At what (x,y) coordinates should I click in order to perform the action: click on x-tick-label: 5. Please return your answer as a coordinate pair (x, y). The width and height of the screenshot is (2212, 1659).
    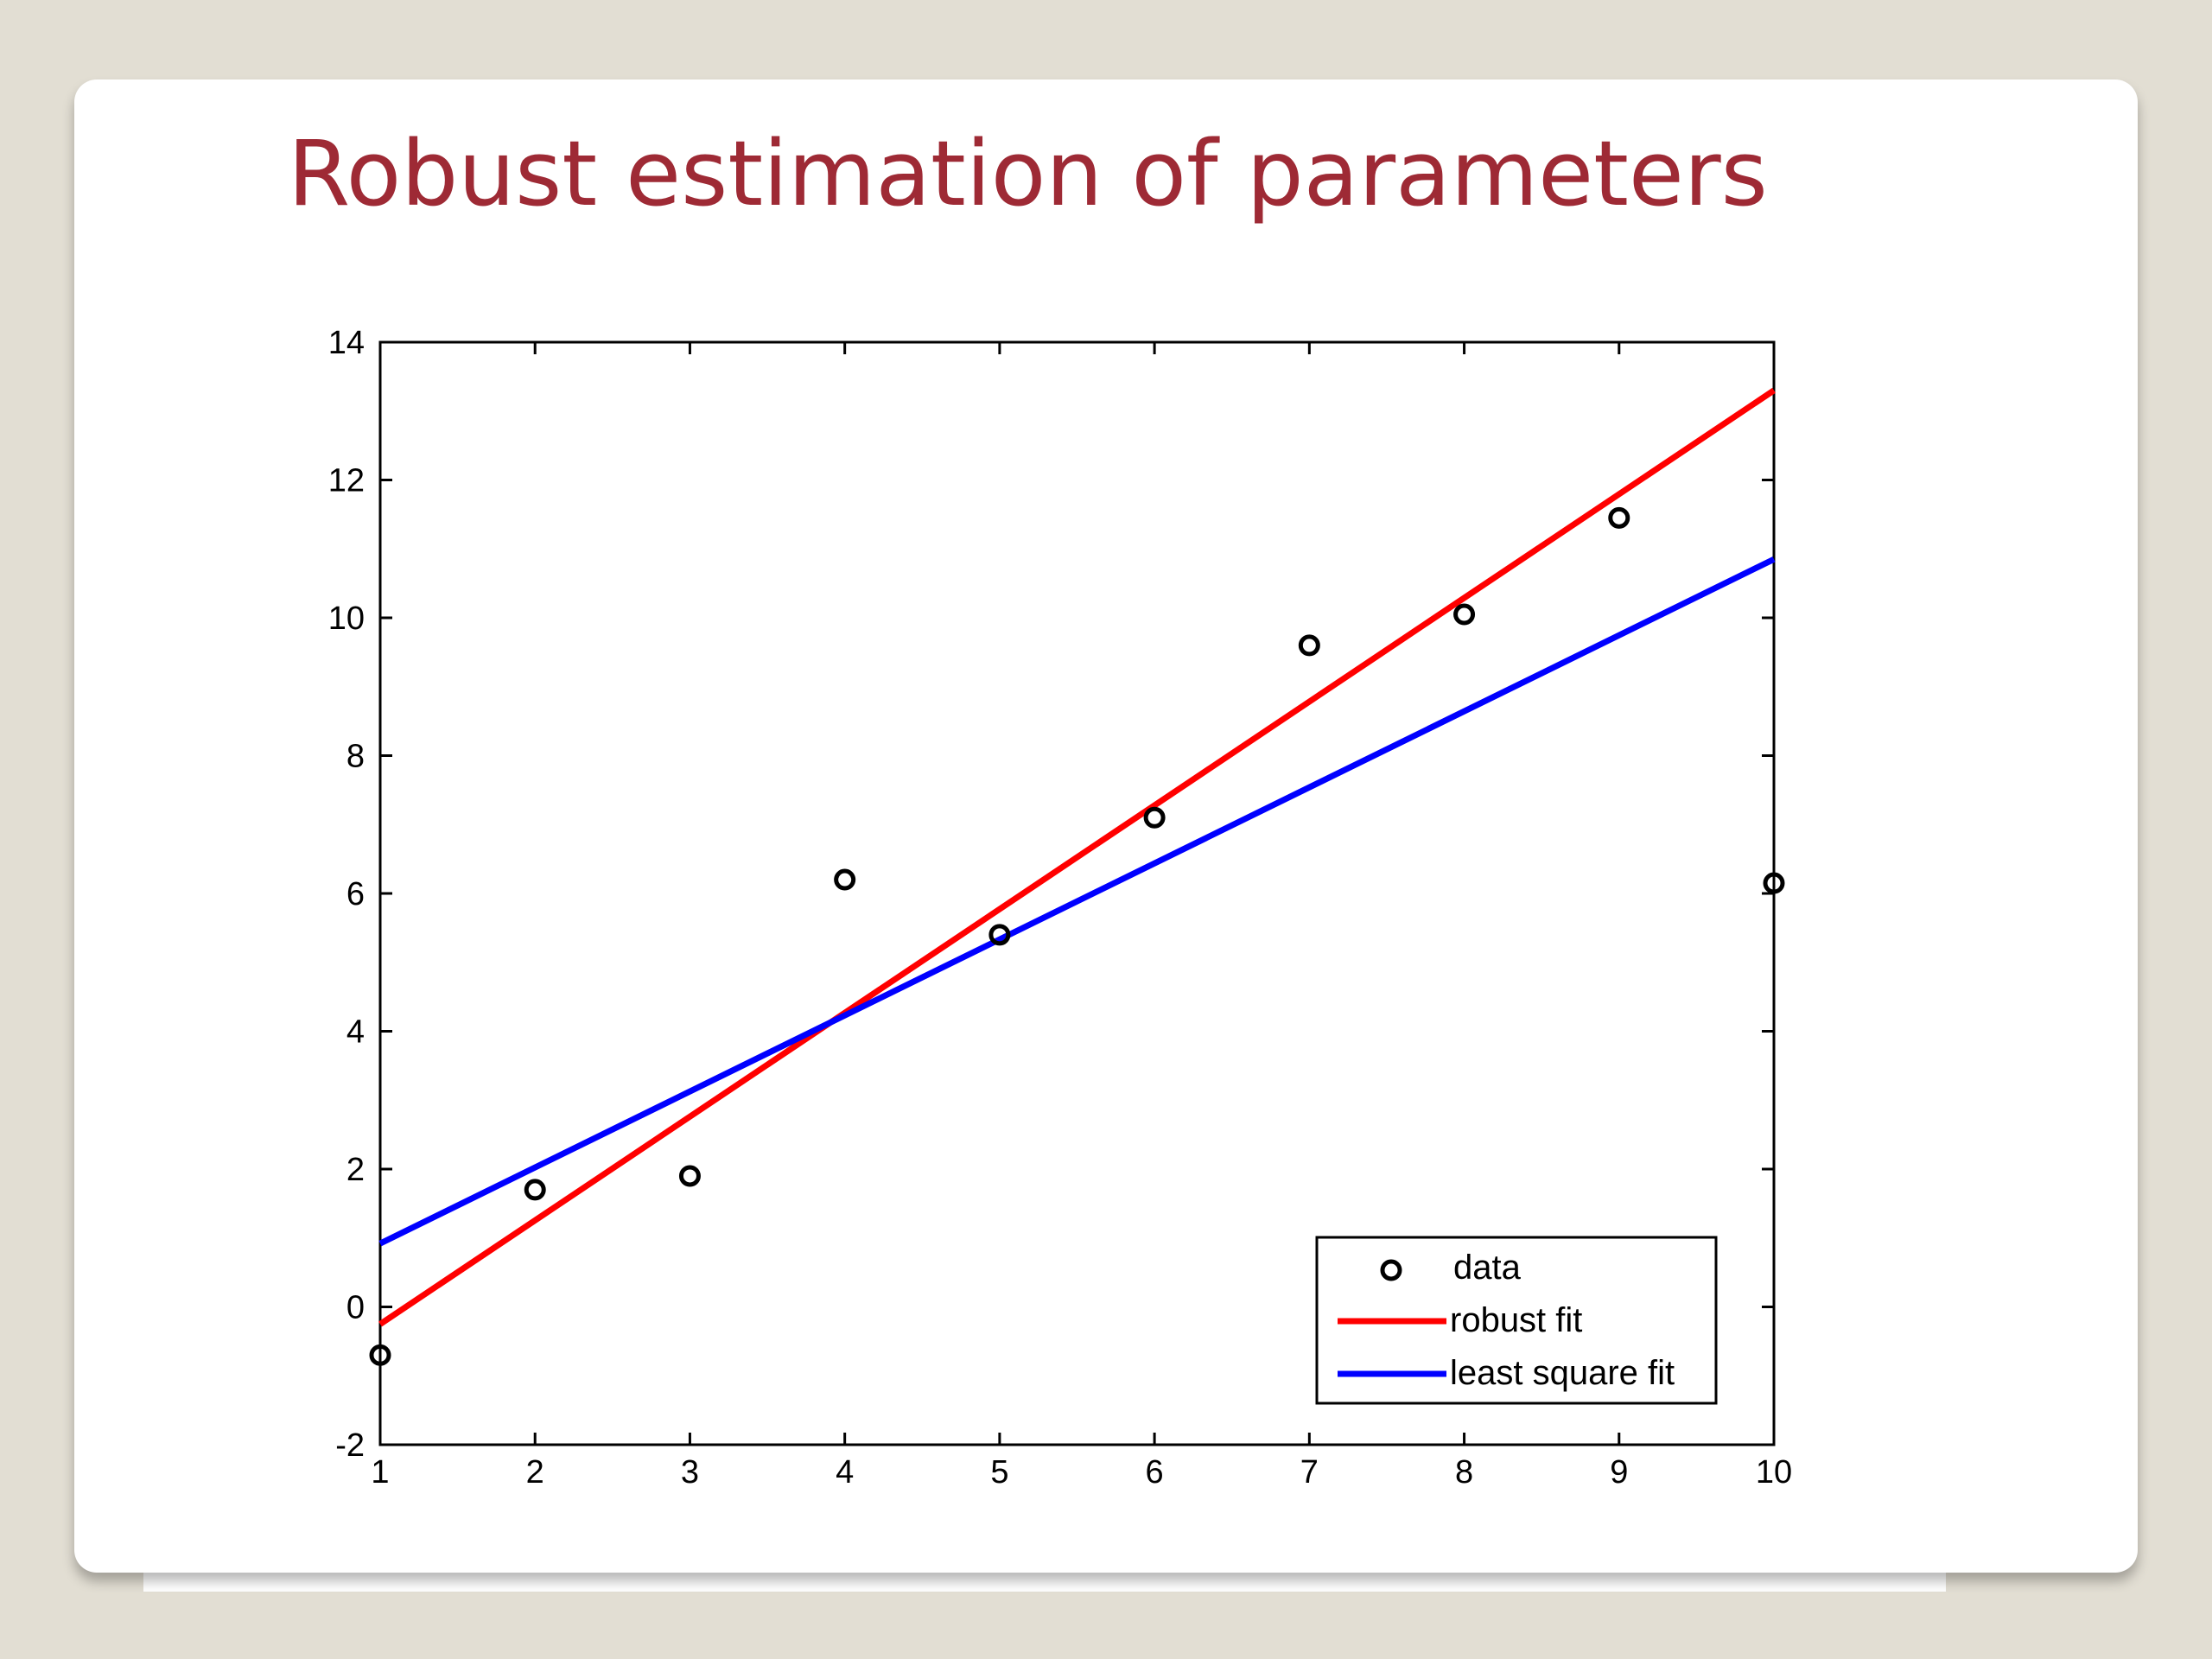
    Looking at the image, I should click on (999, 1472).